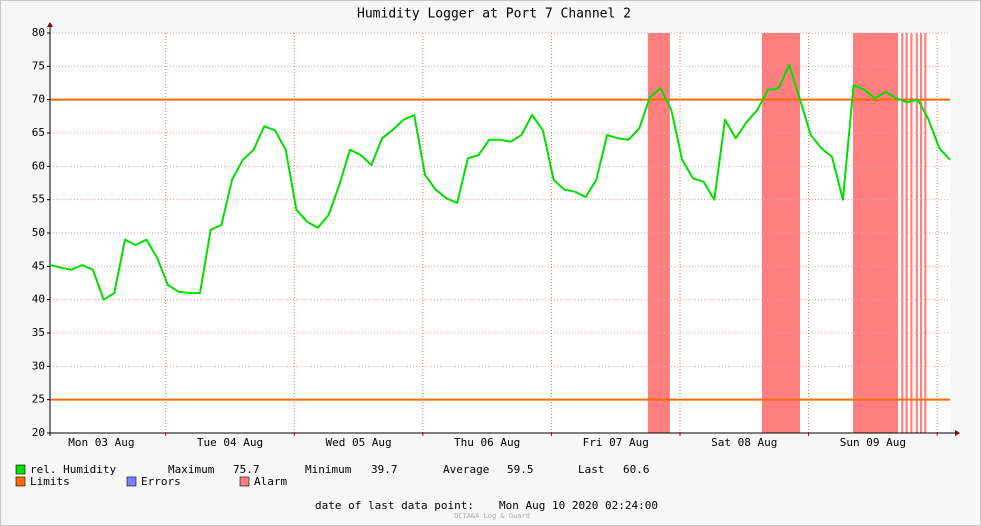 The height and width of the screenshot is (526, 981). What do you see at coordinates (270, 481) in the screenshot?
I see `legend-label: Alarm` at bounding box center [270, 481].